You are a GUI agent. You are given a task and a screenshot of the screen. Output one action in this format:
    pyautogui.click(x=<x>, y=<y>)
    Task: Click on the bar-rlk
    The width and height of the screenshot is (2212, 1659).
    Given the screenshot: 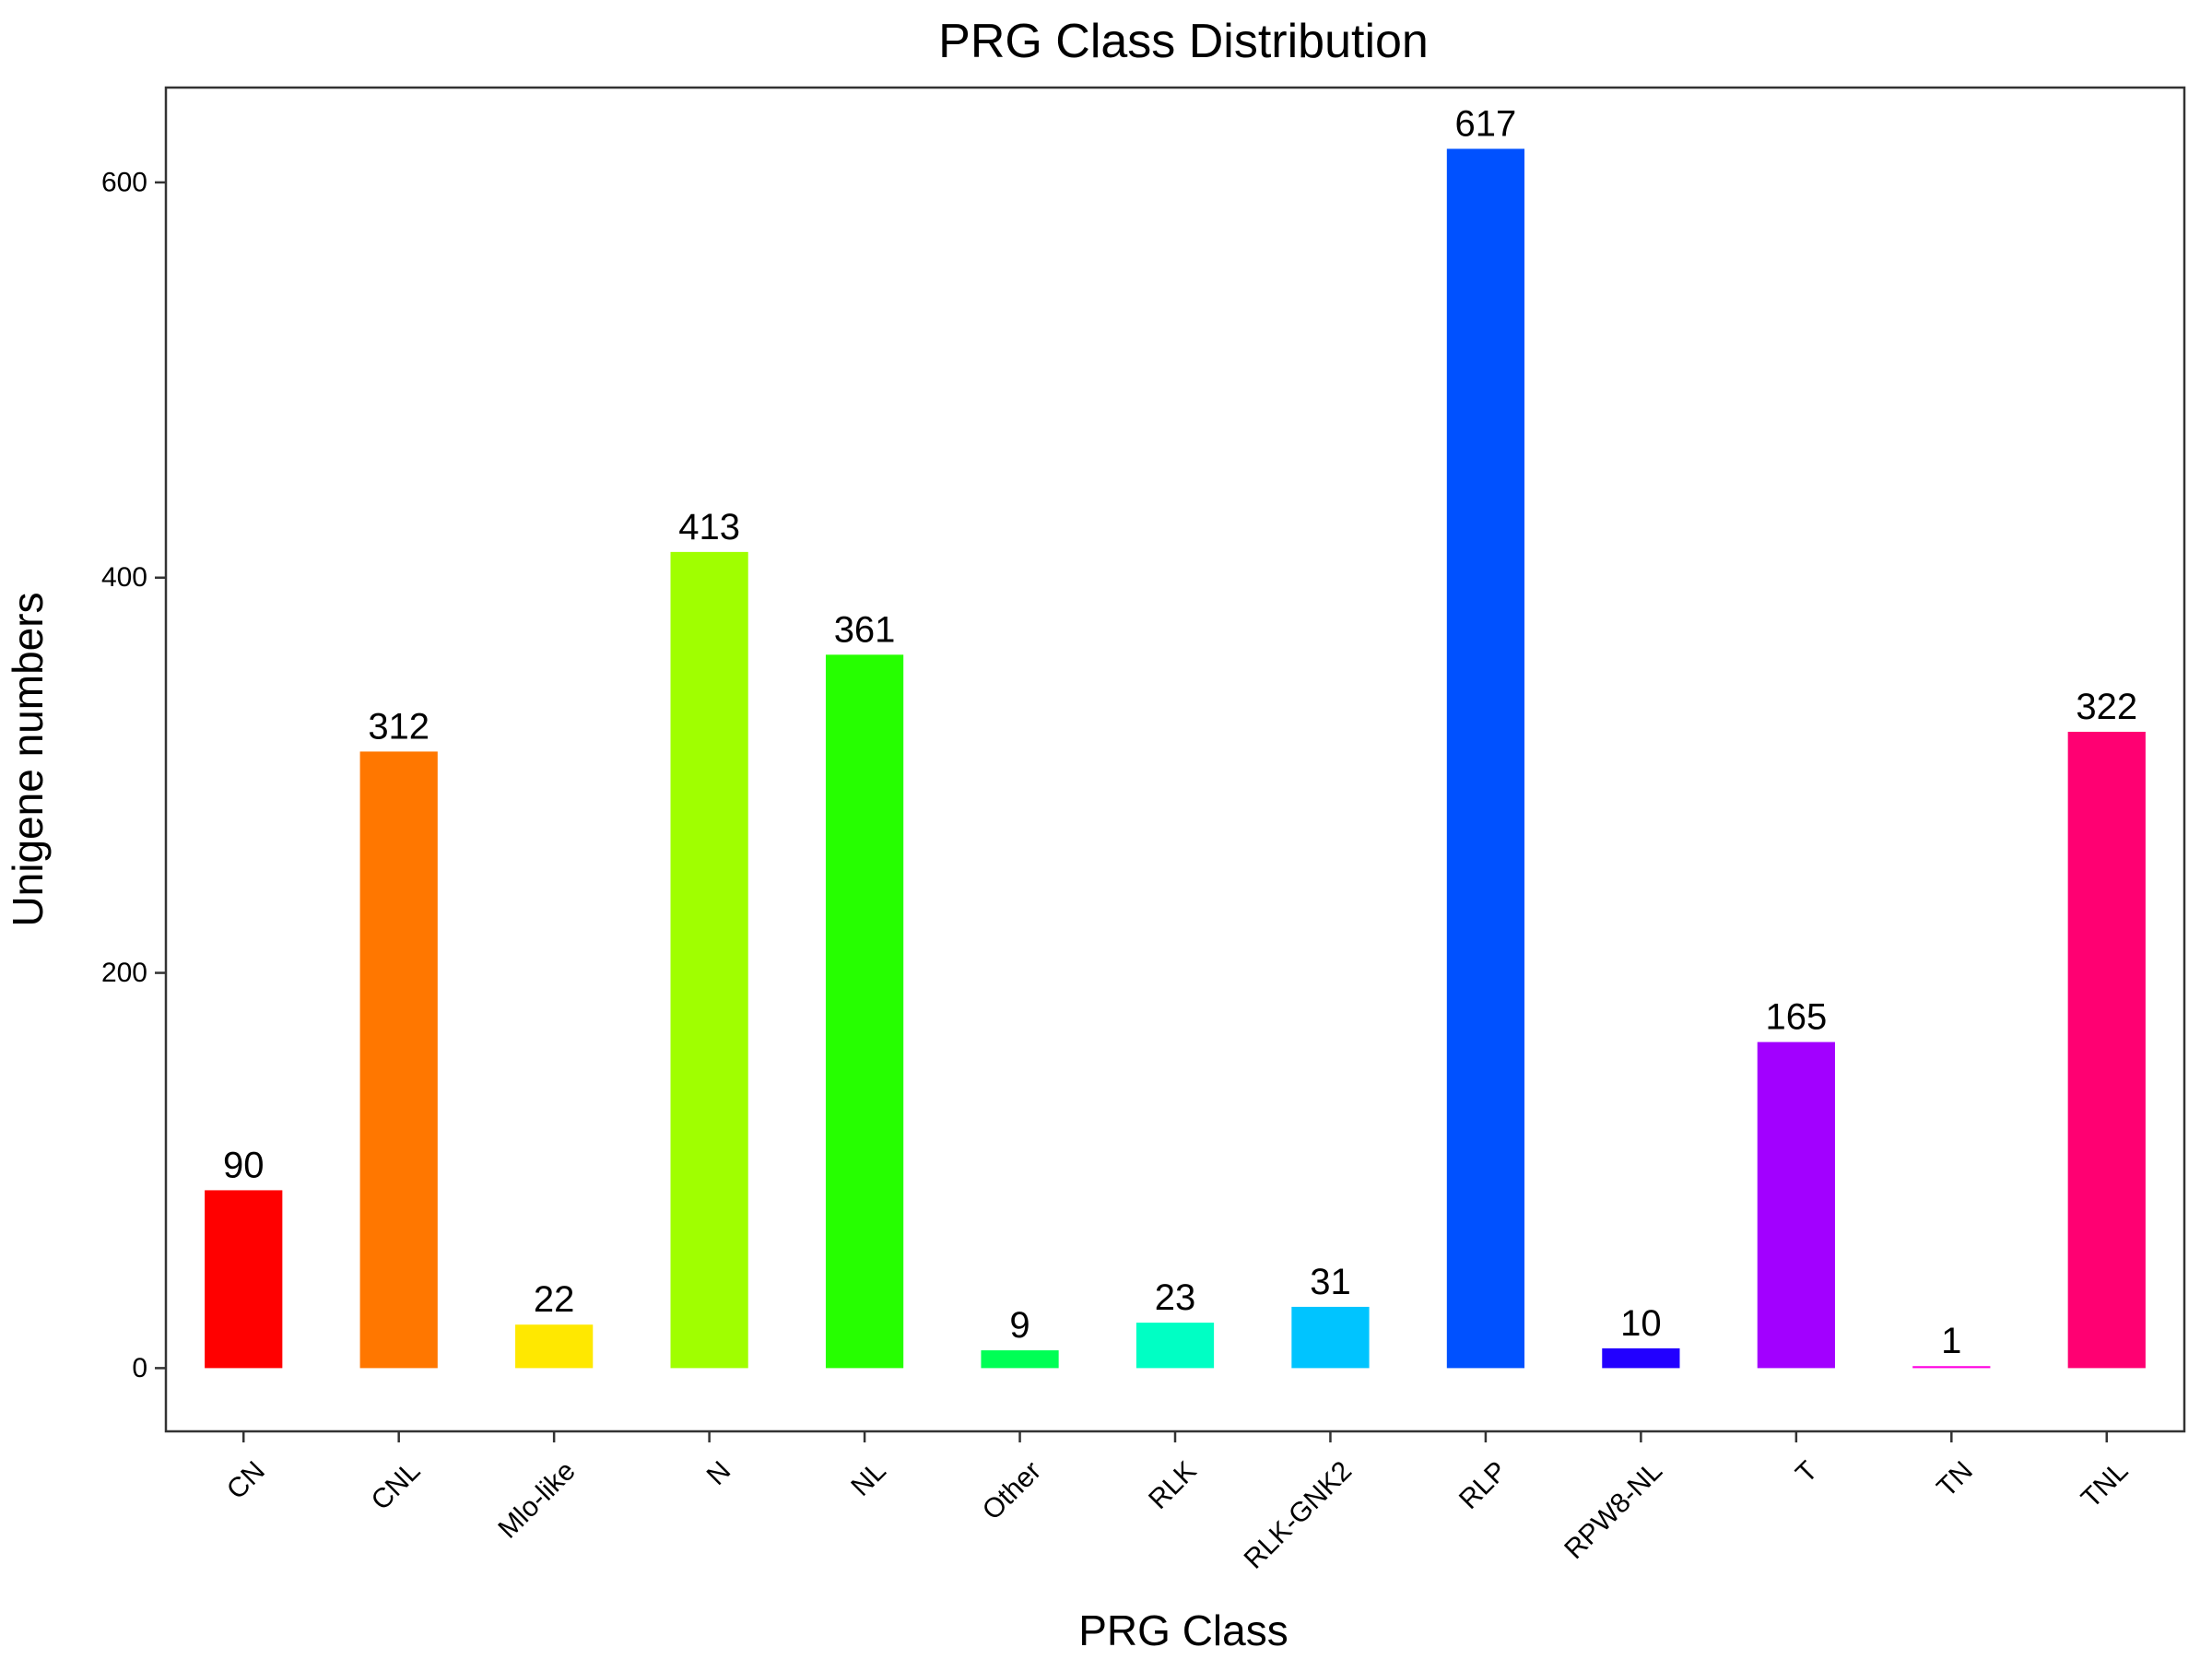 What is the action you would take?
    pyautogui.click(x=1175, y=1346)
    